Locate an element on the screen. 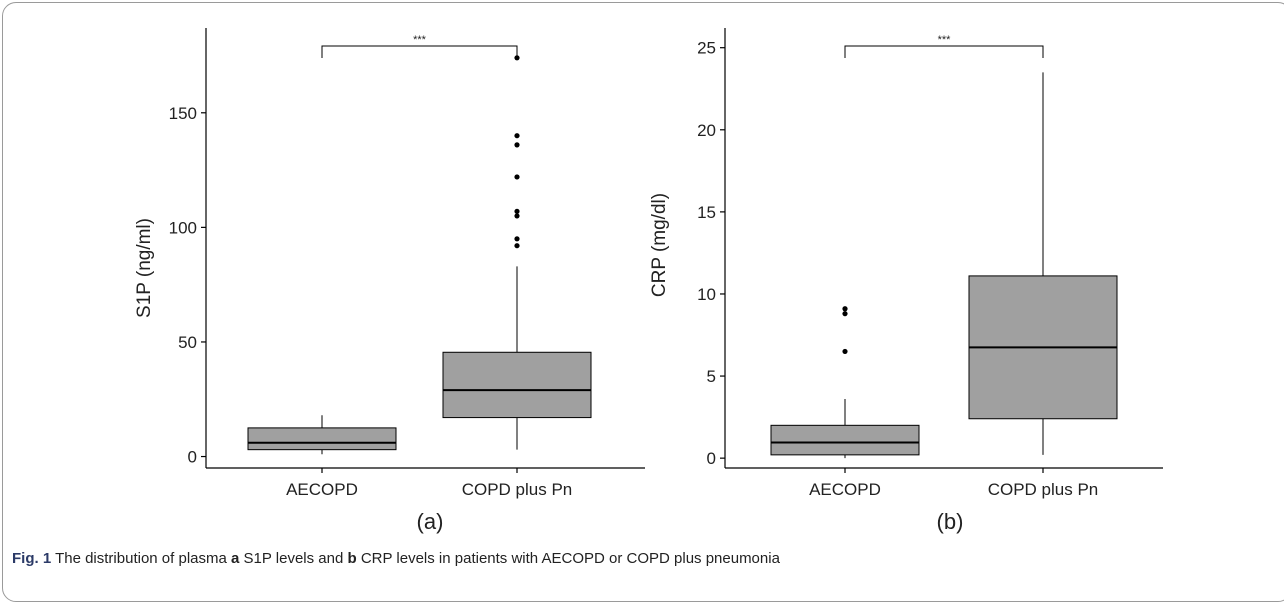  y-axis-label: CRP (mg/dl) is located at coordinates (659, 245).